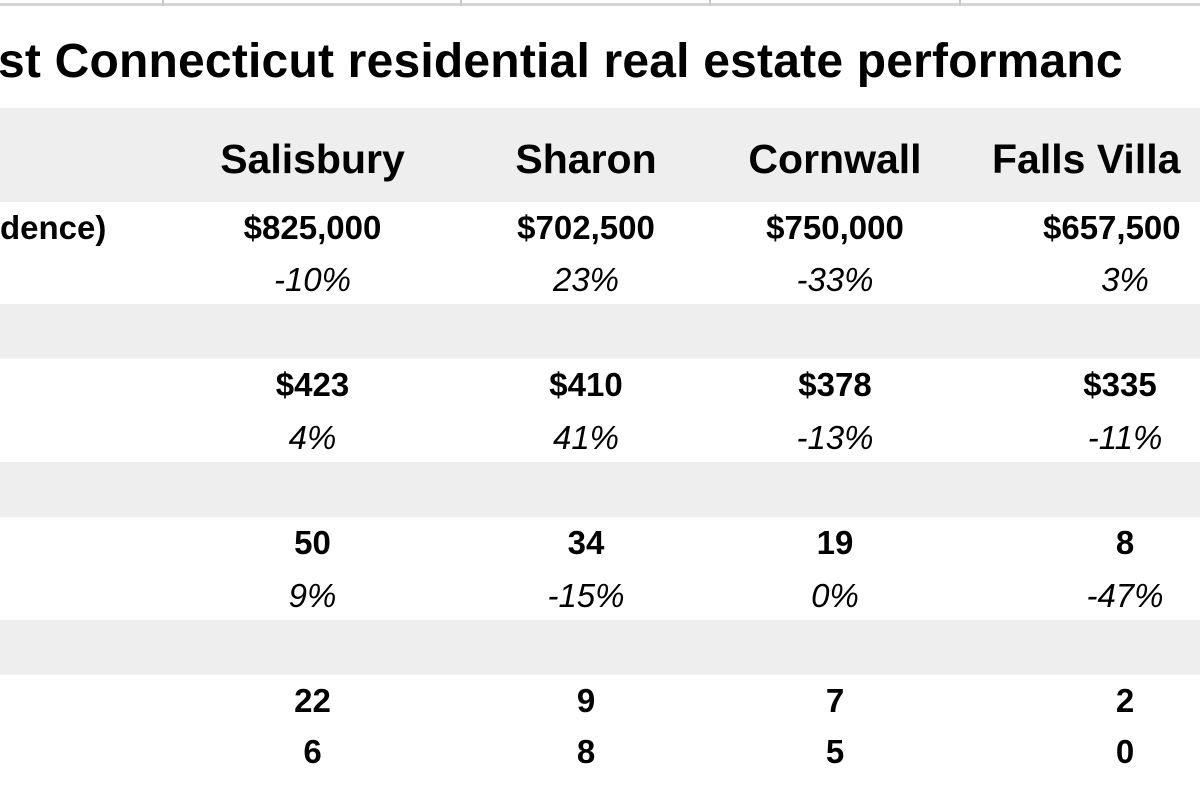 The width and height of the screenshot is (1200, 799). What do you see at coordinates (835, 700) in the screenshot?
I see `value-cell: 7` at bounding box center [835, 700].